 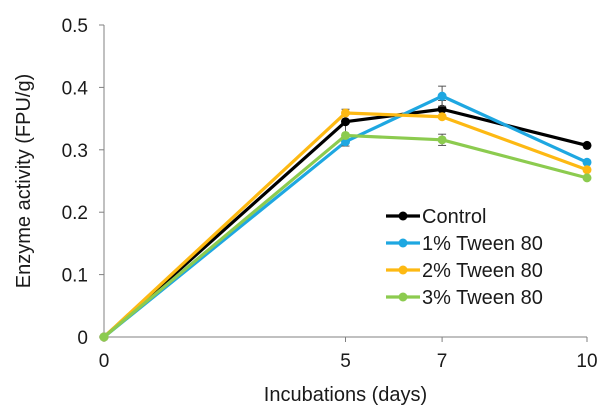 I want to click on y-tick-label: 0.2, so click(x=75, y=213).